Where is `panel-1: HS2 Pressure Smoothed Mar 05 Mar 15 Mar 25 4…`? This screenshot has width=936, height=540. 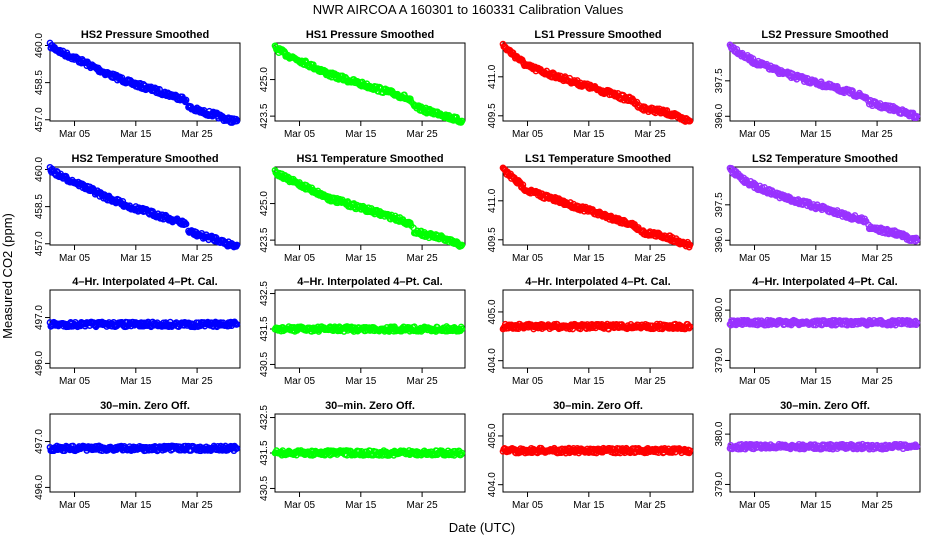
panel-1: HS2 Pressure Smoothed Mar 05 Mar 15 Mar 25 4… is located at coordinates (137, 84).